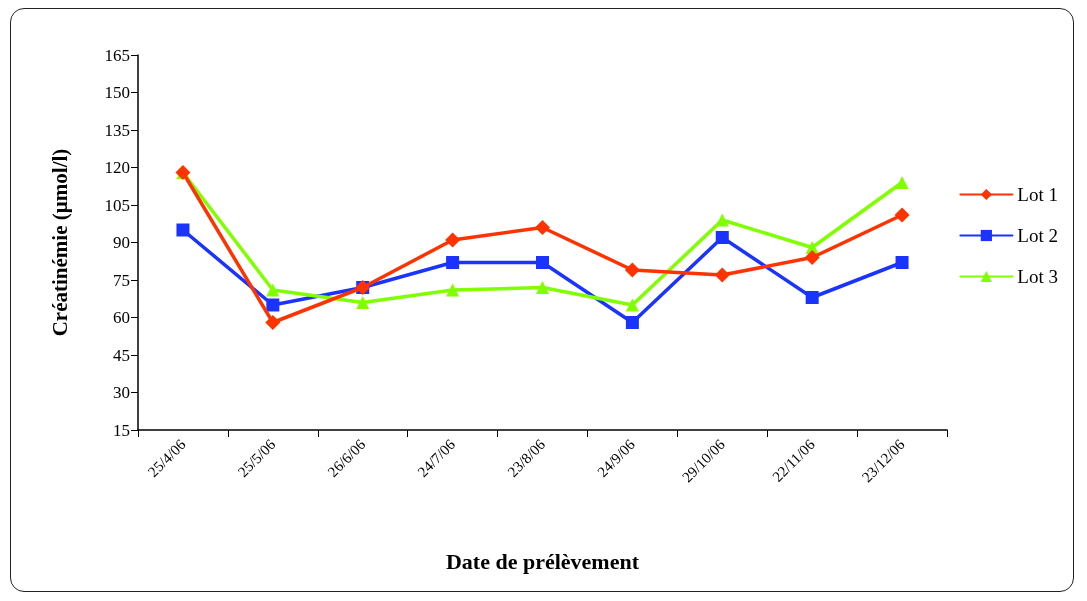 Image resolution: width=1087 pixels, height=601 pixels. Describe the element at coordinates (117, 205) in the screenshot. I see `y-tick-label: 105` at that location.